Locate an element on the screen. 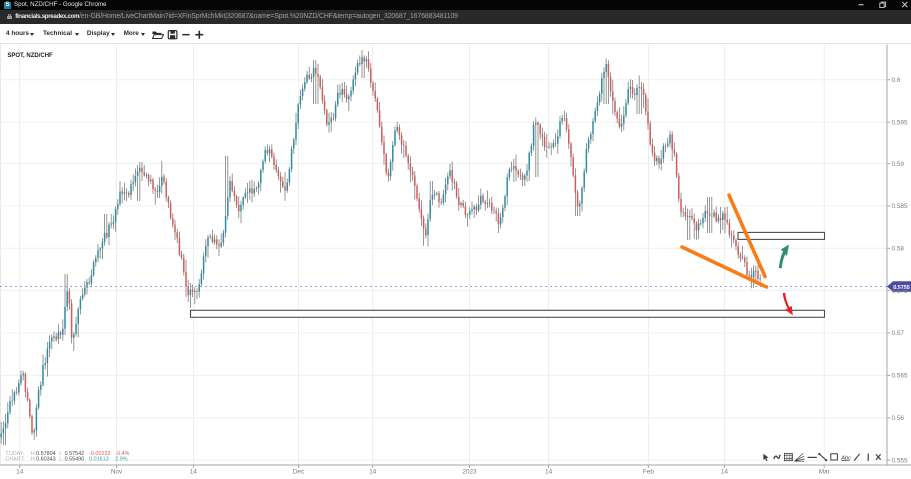 This screenshot has width=911, height=479. svg-text: 0.57804 is located at coordinates (46, 454).